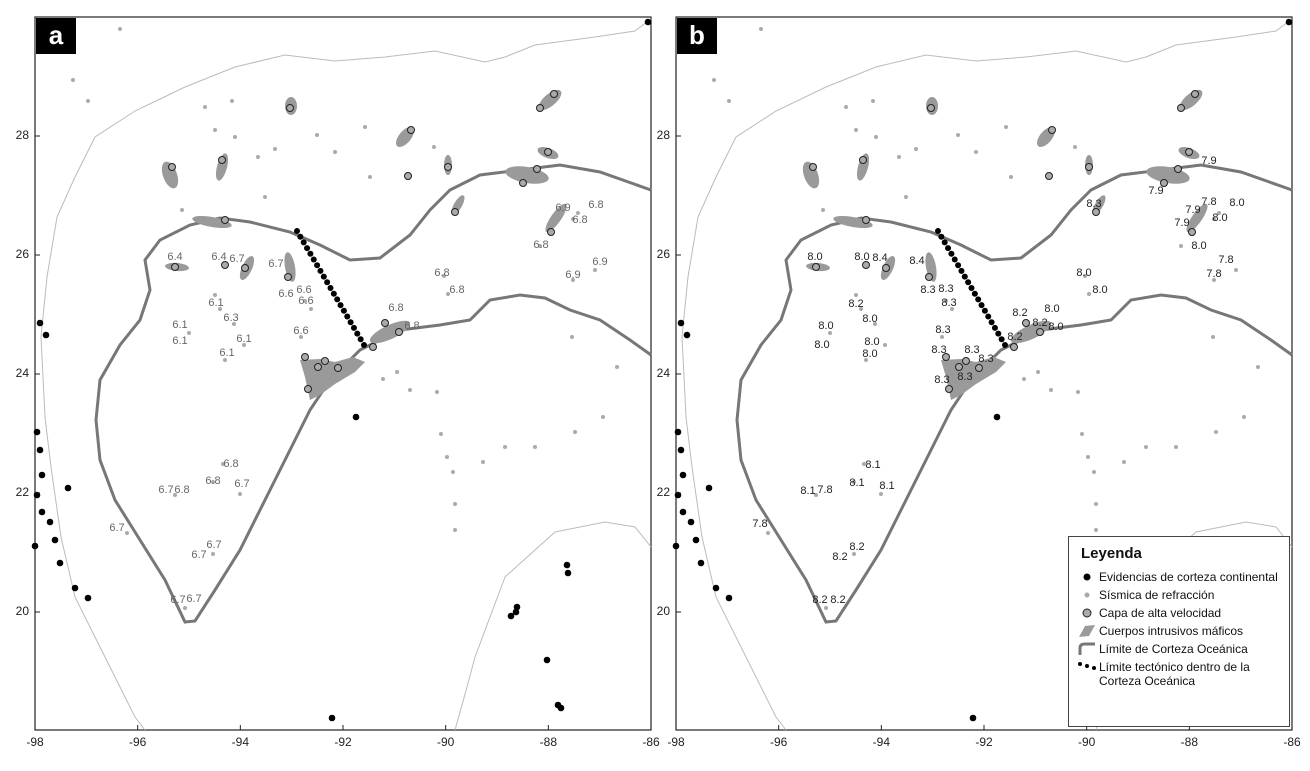 The width and height of the screenshot is (1310, 771). Describe the element at coordinates (1157, 595) in the screenshot. I see `legend-label: Sísmica de refracción` at that location.